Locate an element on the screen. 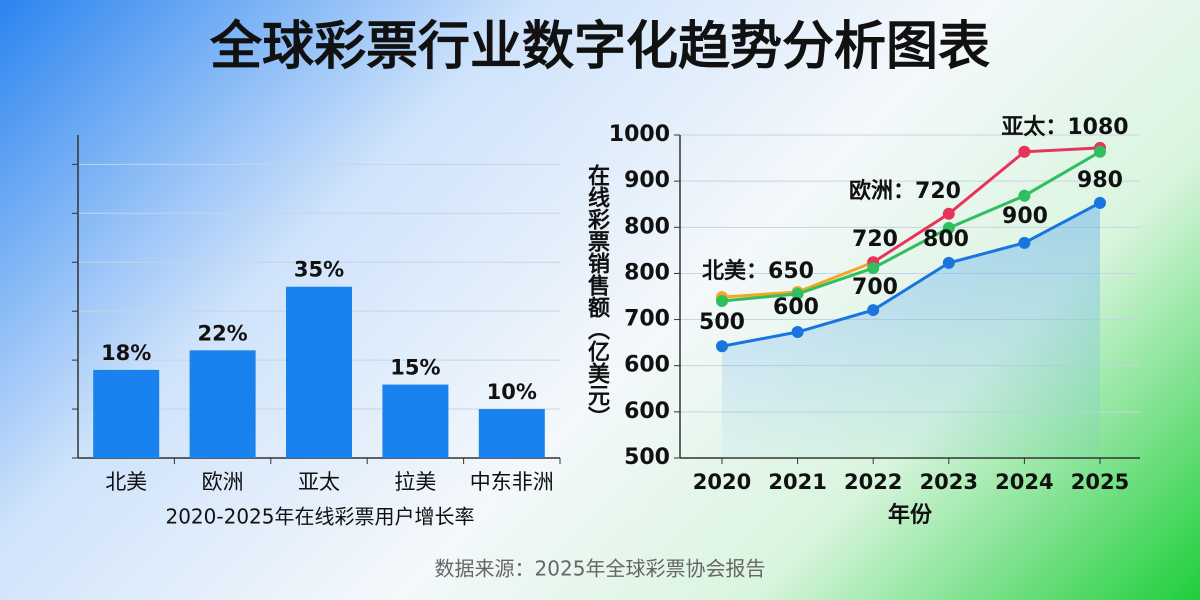 The height and width of the screenshot is (600, 1200). x-tick-label: 2024 is located at coordinates (1024, 482).